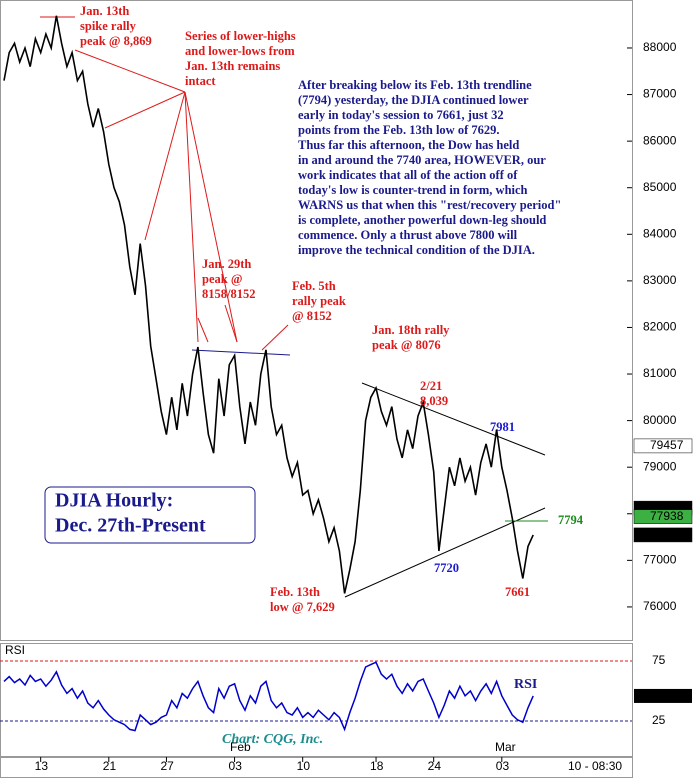  I want to click on annotation: 7794, so click(571, 520).